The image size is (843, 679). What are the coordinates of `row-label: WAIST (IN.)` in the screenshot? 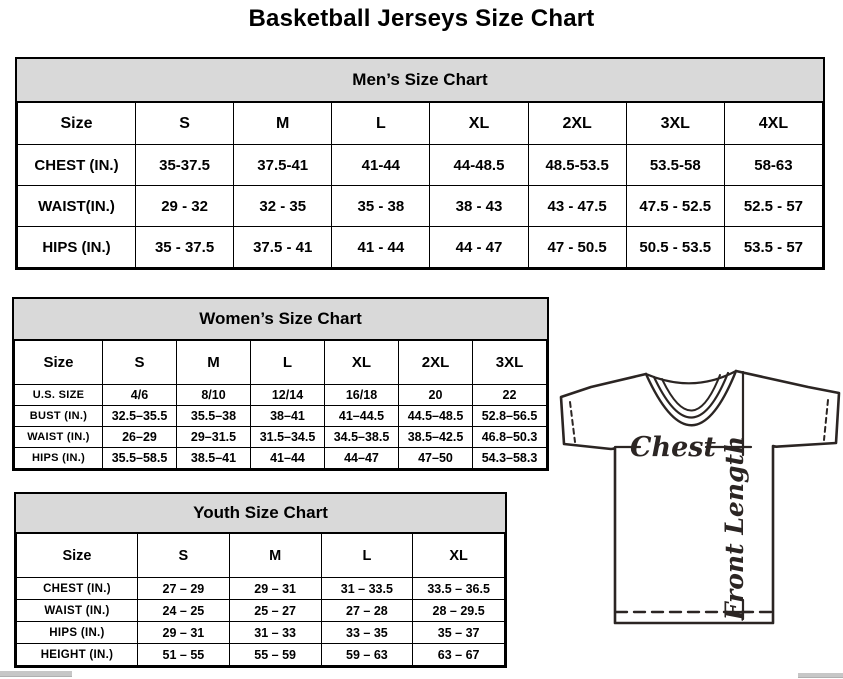 It's located at (77, 610).